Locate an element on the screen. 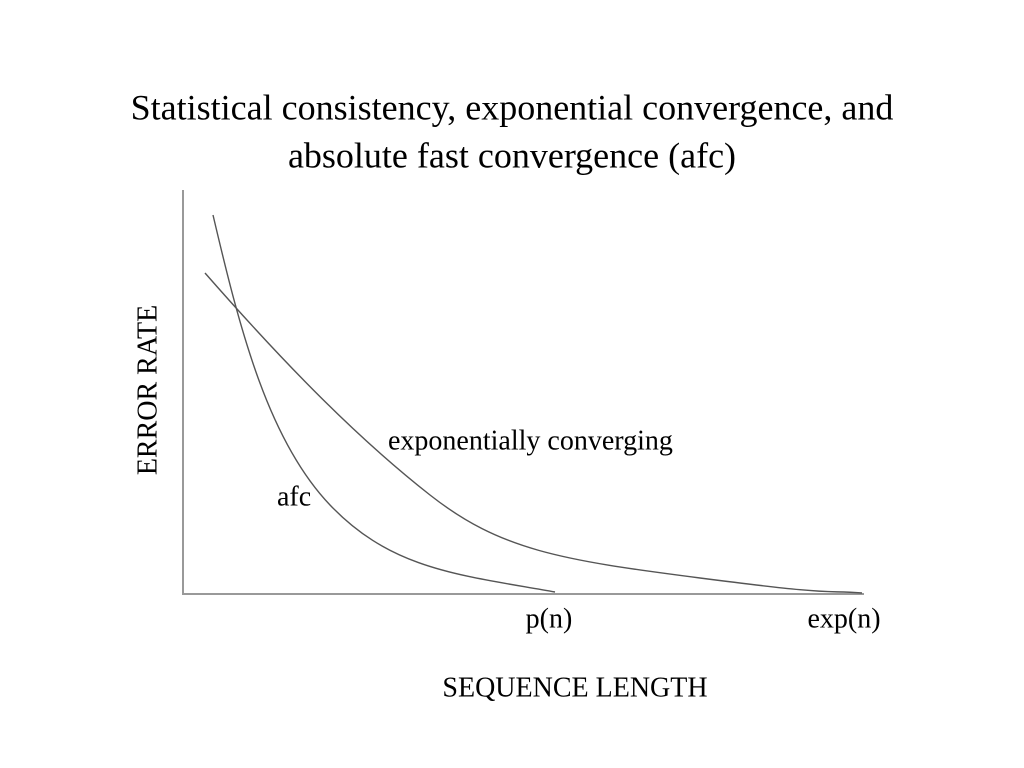  x-marker: p(n) is located at coordinates (549, 618).